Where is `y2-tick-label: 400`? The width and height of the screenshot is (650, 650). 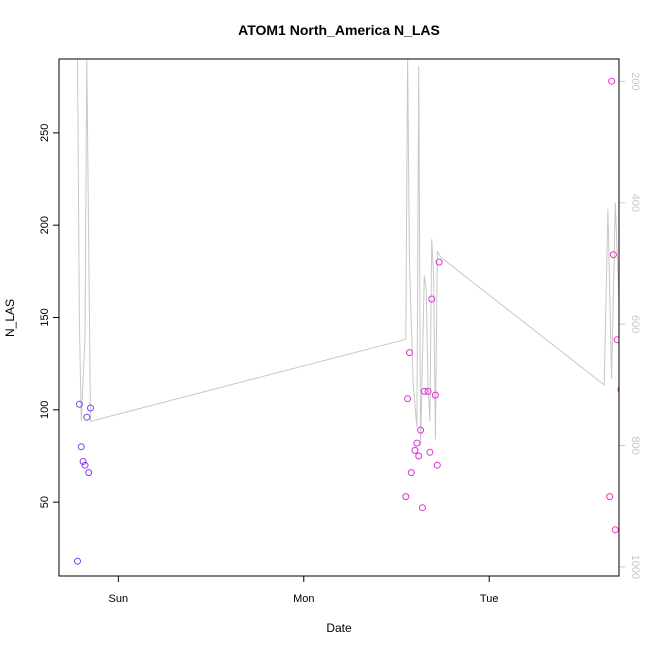 y2-tick-label: 400 is located at coordinates (635, 203).